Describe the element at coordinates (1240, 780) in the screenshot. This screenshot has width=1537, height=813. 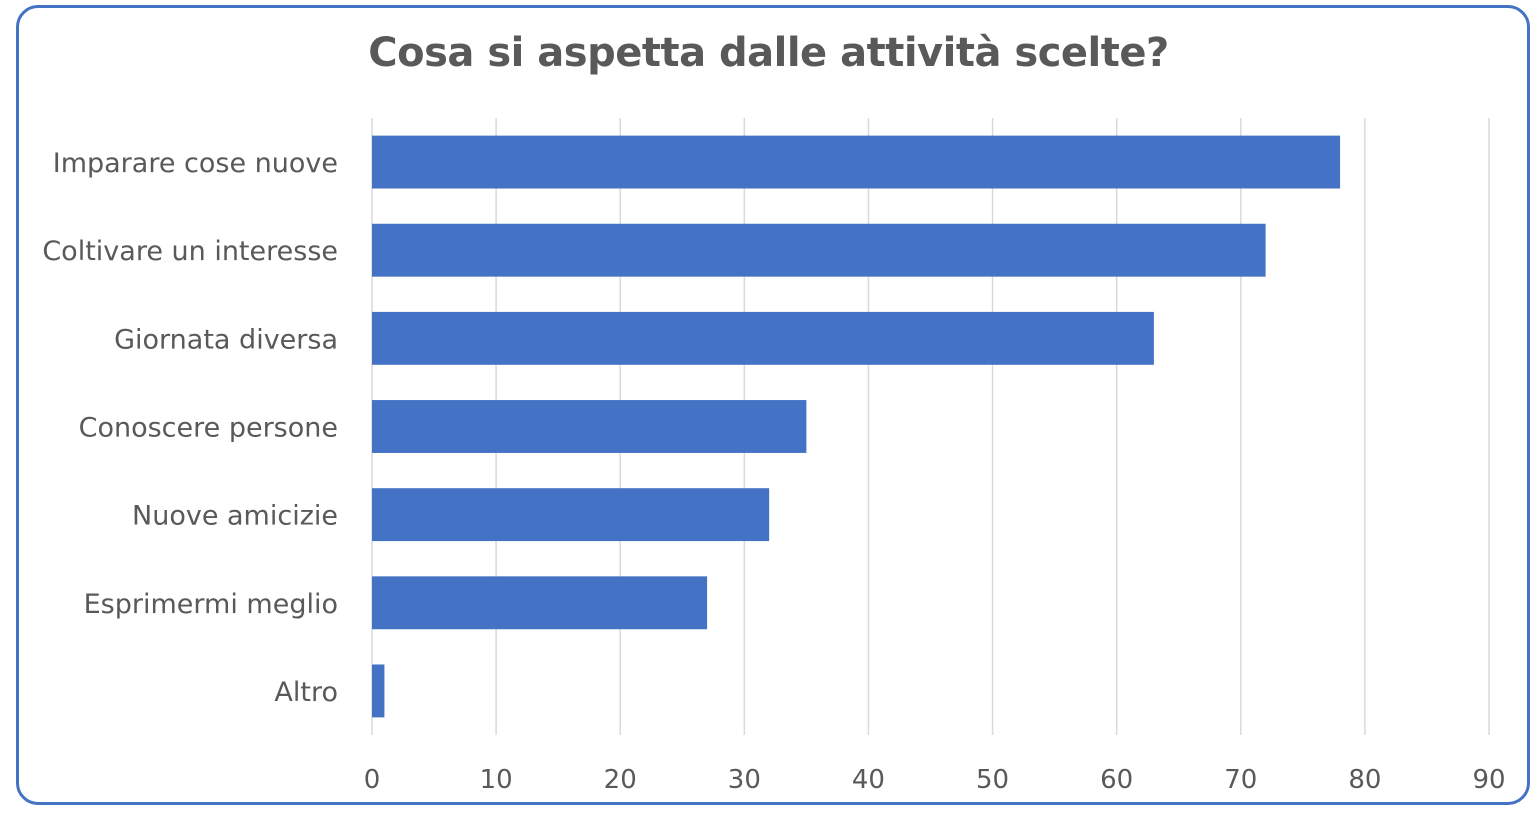
I see `x-tick-label: 70` at that location.